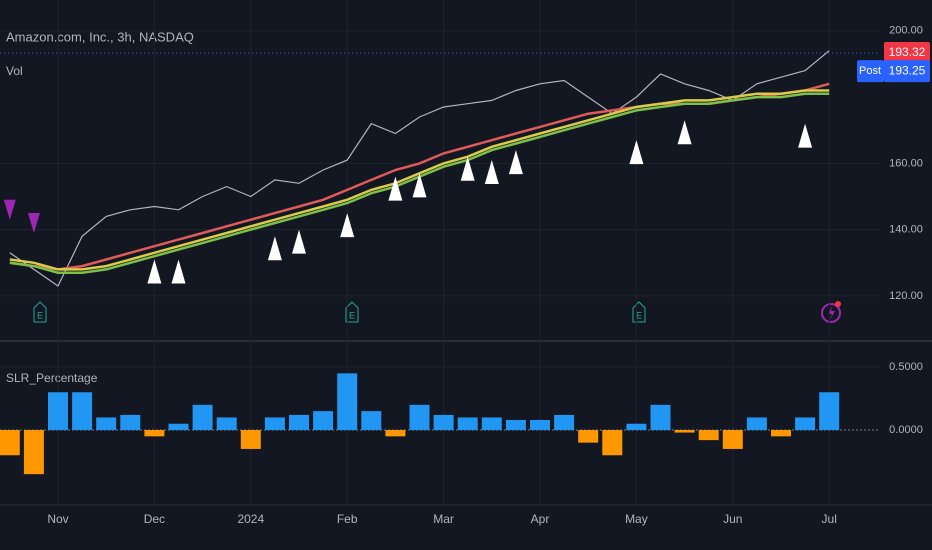  What do you see at coordinates (906, 430) in the screenshot?
I see `y-tick-label: 0.0000` at bounding box center [906, 430].